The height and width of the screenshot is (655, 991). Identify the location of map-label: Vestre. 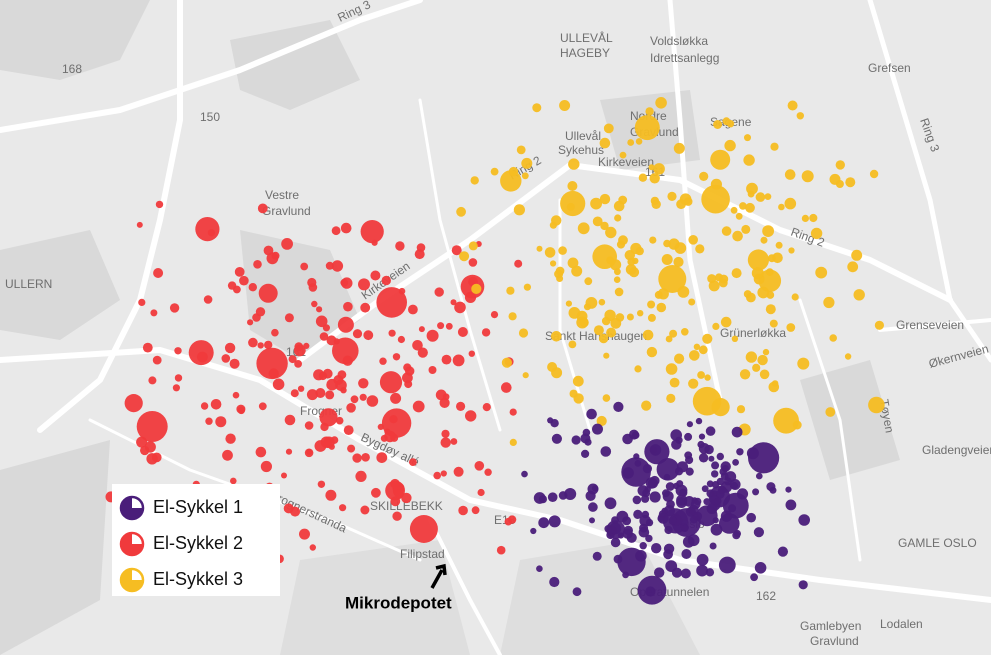
(282, 195).